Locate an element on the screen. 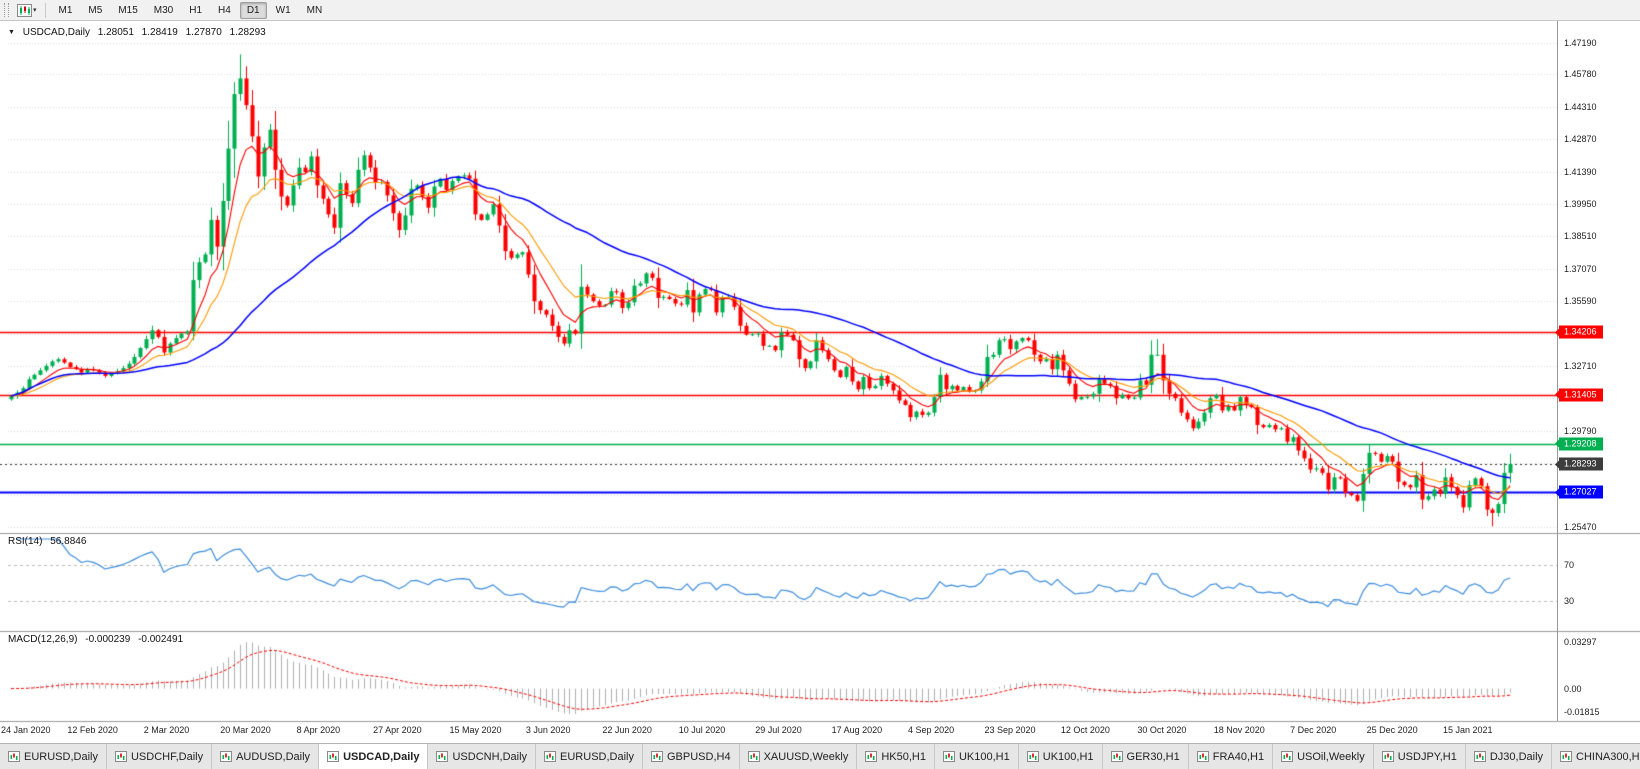  chart-tab-label: UK100,H1 is located at coordinates (984, 756).